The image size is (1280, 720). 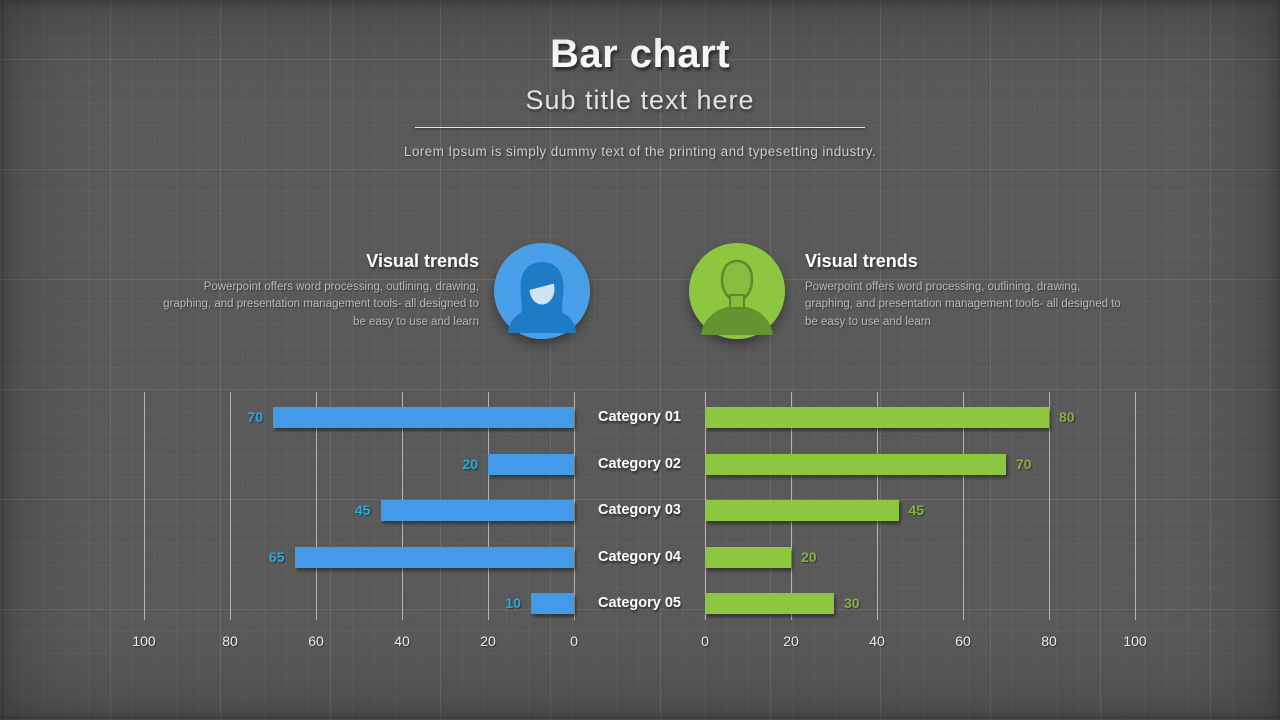 I want to click on divider-line, so click(x=640, y=127).